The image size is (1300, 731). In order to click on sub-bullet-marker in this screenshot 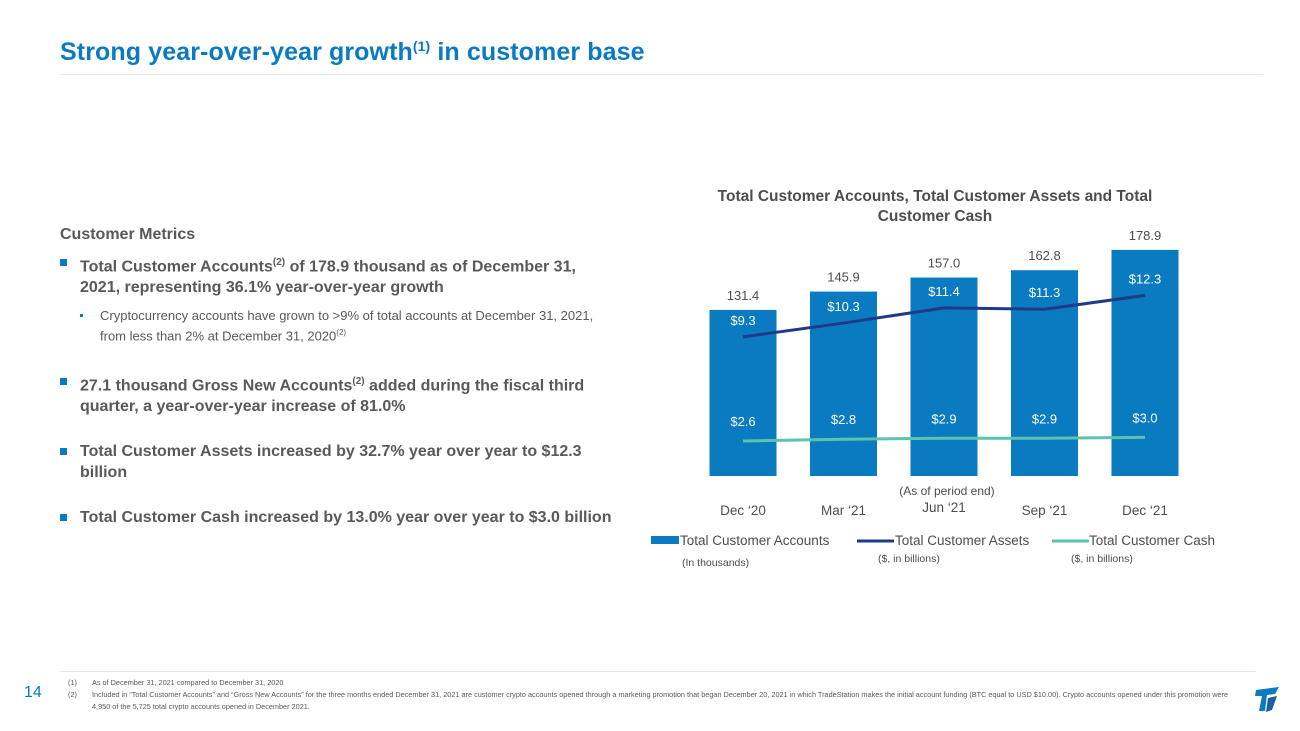, I will do `click(81, 316)`.